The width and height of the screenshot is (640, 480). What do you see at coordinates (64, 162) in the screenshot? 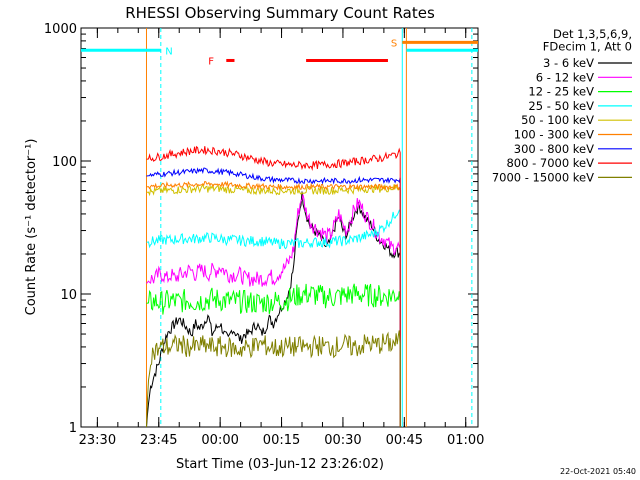
I see `y-tick-label: 100` at bounding box center [64, 162].